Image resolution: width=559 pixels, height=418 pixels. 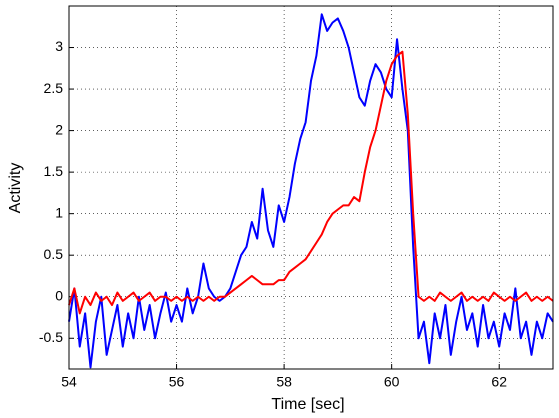 I want to click on x-axis-label: Time [sec], so click(x=307, y=404).